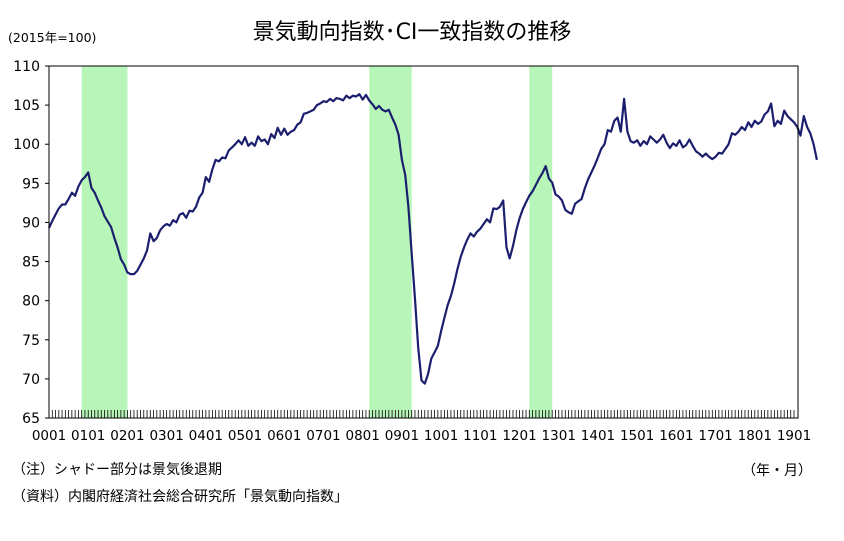 Image resolution: width=844 pixels, height=541 pixels. Describe the element at coordinates (31, 184) in the screenshot. I see `y-tick-label: 95` at that location.